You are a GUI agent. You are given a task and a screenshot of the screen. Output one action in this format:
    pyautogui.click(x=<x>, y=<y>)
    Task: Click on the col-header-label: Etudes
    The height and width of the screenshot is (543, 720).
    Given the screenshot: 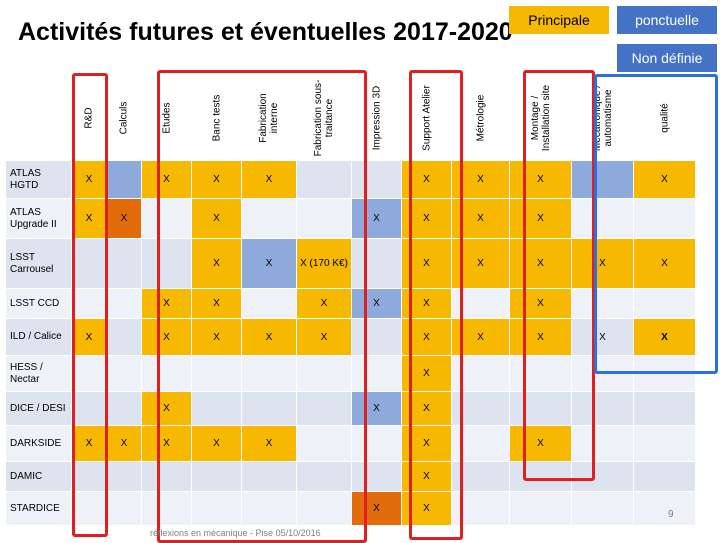 What is the action you would take?
    pyautogui.click(x=166, y=118)
    